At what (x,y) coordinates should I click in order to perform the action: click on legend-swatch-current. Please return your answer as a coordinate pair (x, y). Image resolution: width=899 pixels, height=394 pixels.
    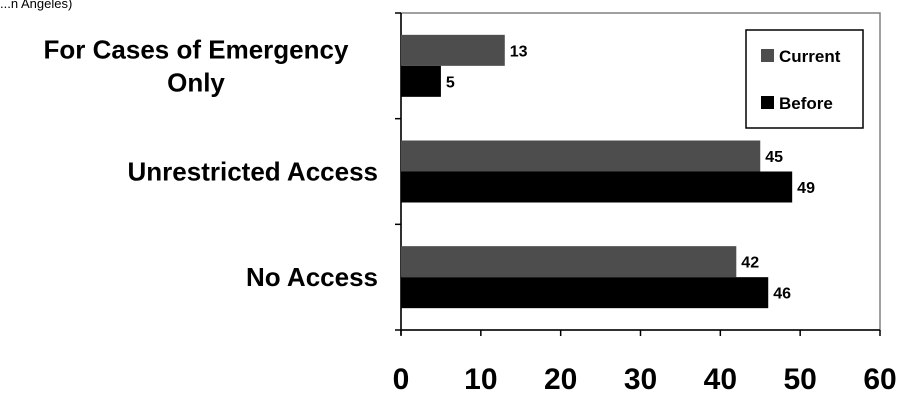
    Looking at the image, I should click on (767, 55).